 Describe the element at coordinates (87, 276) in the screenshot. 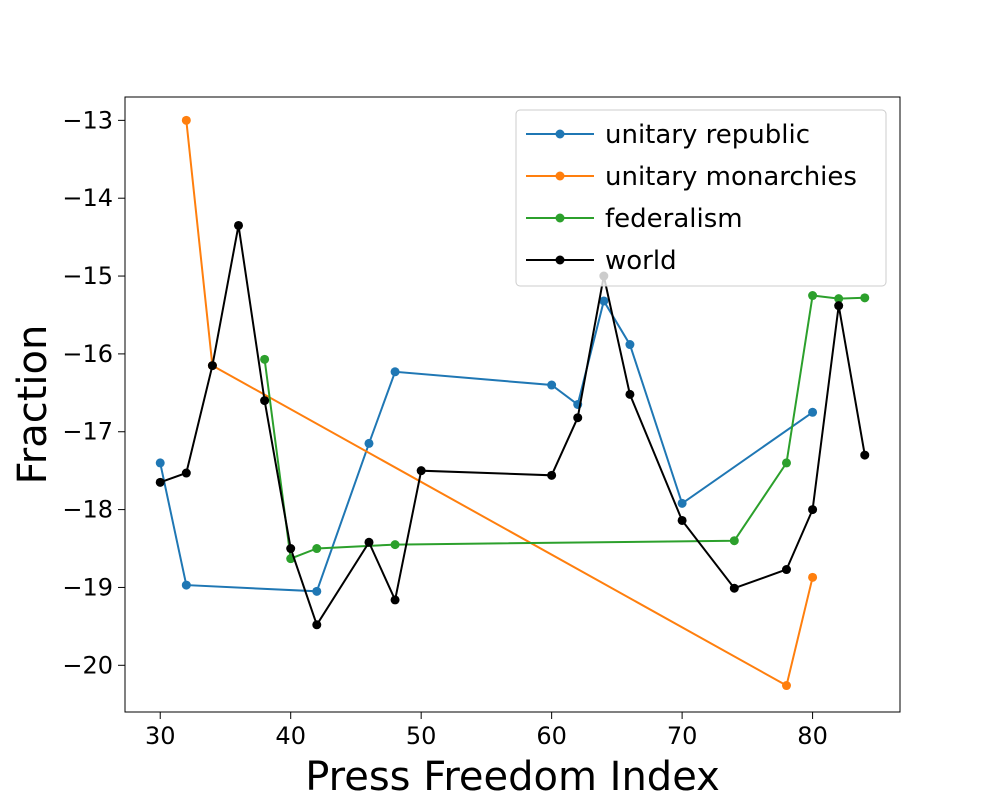

I see `y-tick-label: −15` at that location.